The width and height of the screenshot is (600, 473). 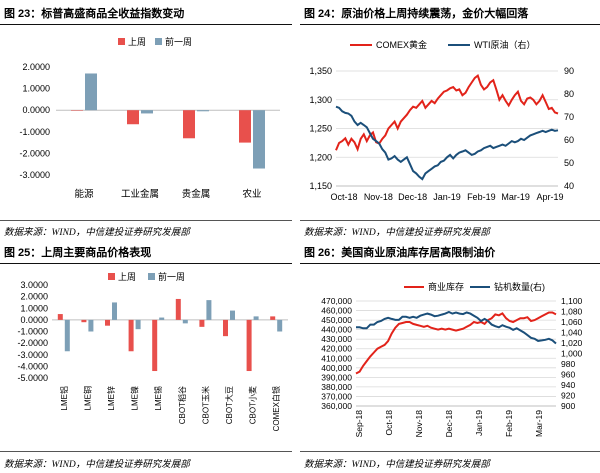 What do you see at coordinates (447, 113) in the screenshot?
I see `p24-line-gold` at bounding box center [447, 113].